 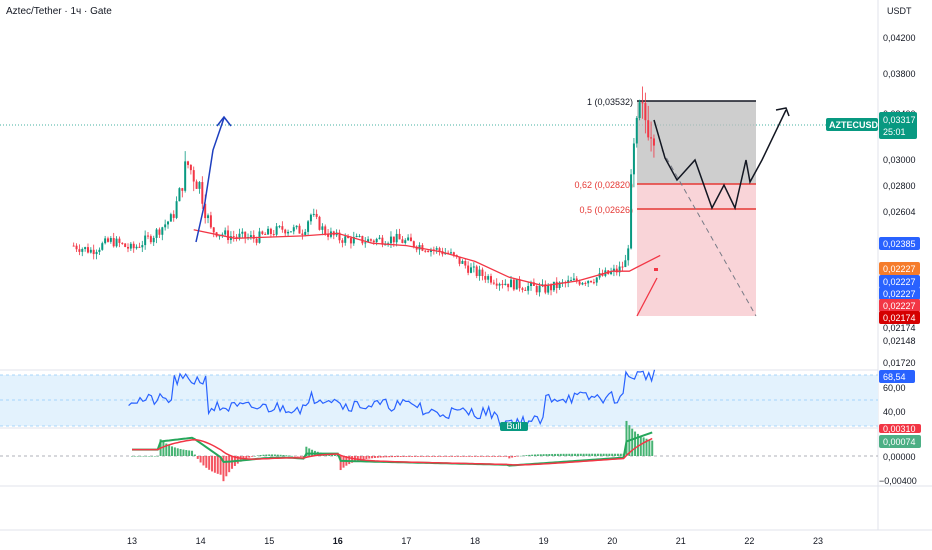 What do you see at coordinates (475, 541) in the screenshot?
I see `time-axis: 13 14 15 16 17 18 19 20 21 22 23` at bounding box center [475, 541].